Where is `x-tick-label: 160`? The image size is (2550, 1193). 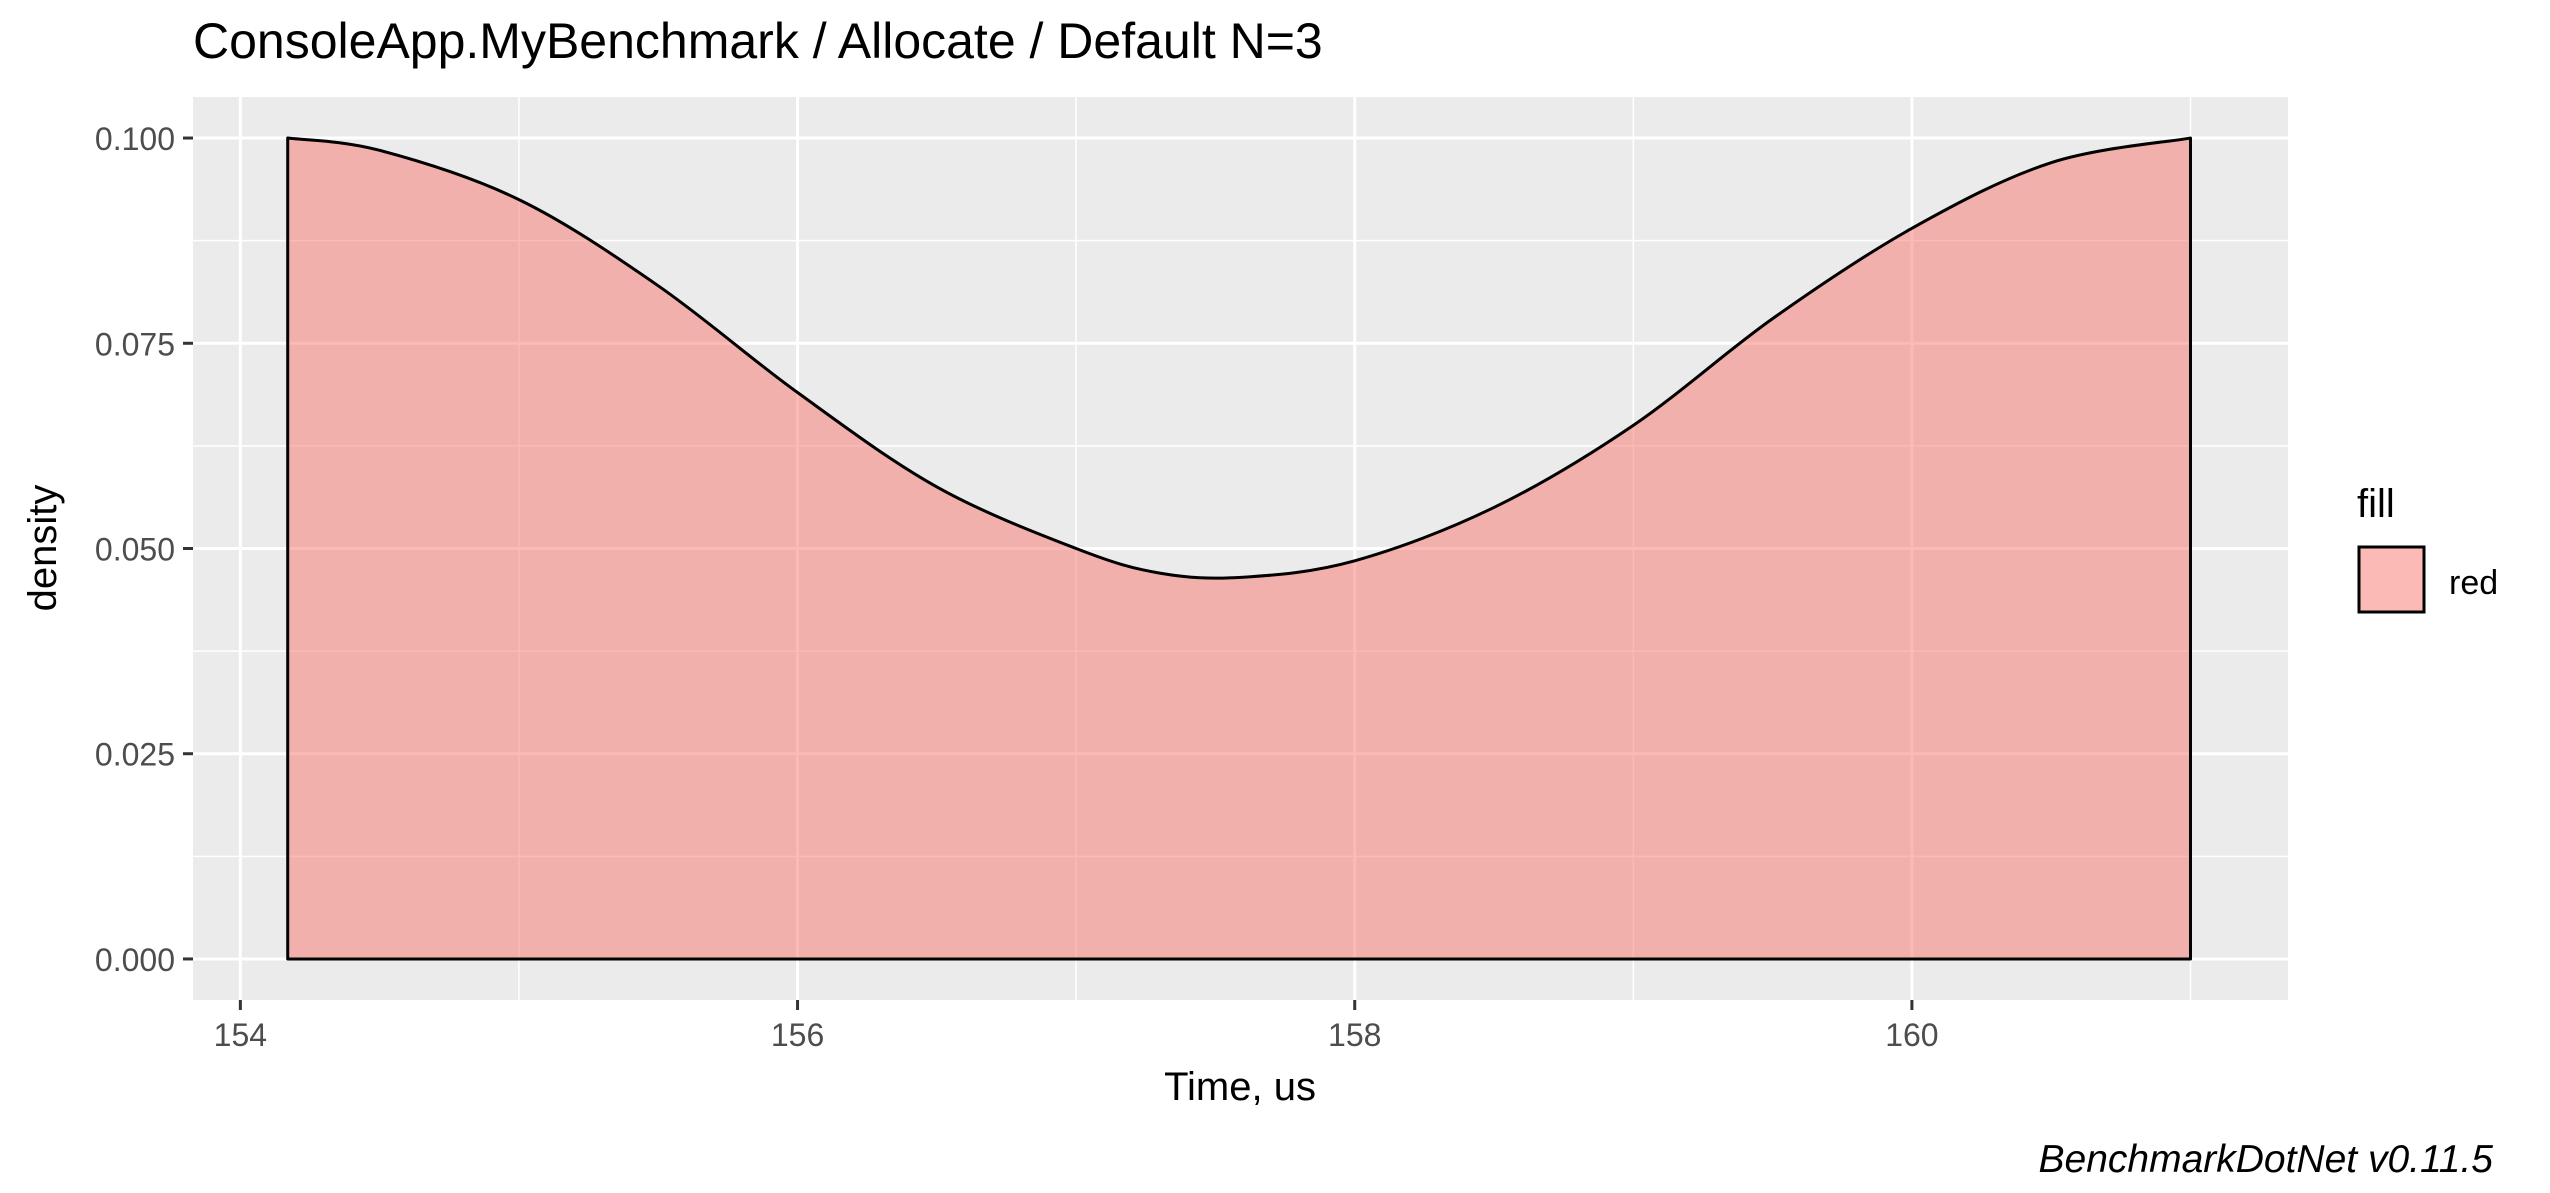 x-tick-label: 160 is located at coordinates (1911, 1035).